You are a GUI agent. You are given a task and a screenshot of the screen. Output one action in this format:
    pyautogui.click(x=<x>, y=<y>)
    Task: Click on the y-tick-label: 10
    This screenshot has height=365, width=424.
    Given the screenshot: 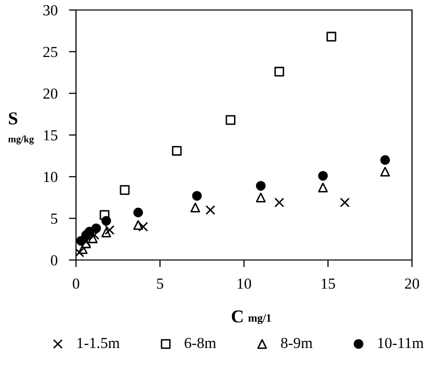 What is the action you would take?
    pyautogui.click(x=51, y=177)
    